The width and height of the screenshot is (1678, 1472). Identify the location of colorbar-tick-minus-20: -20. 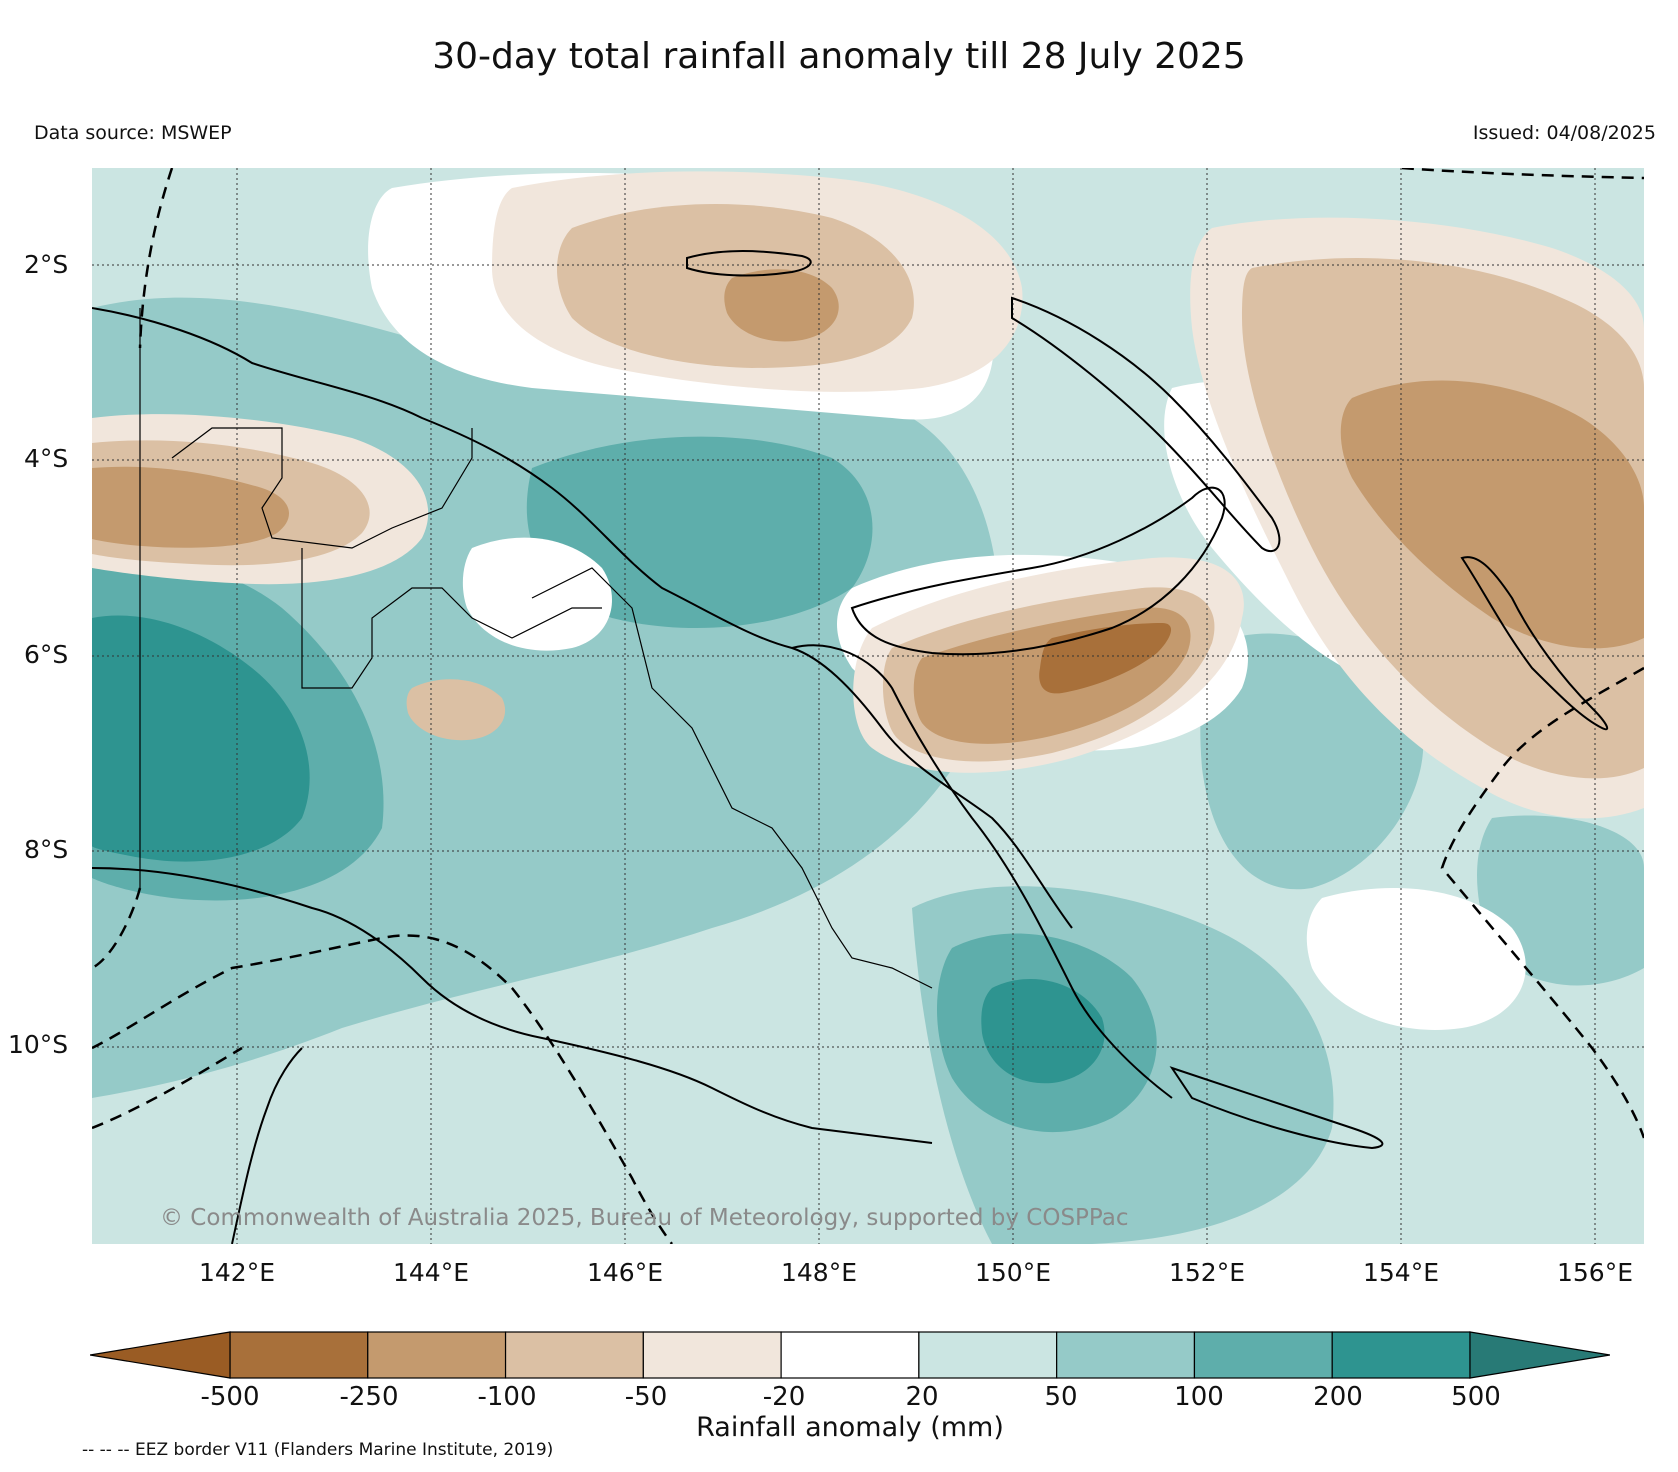
(784, 1397).